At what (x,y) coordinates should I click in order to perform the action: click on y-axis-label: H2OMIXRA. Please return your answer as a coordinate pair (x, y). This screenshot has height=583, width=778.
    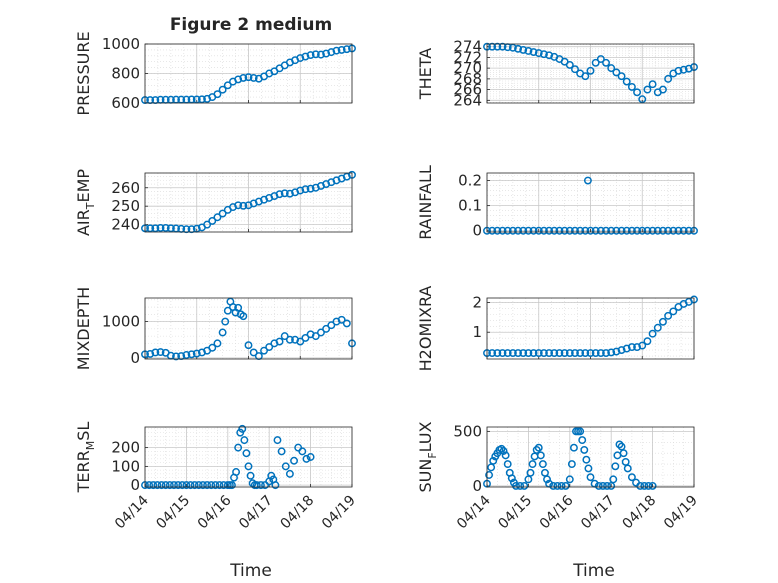
    Looking at the image, I should click on (425, 329).